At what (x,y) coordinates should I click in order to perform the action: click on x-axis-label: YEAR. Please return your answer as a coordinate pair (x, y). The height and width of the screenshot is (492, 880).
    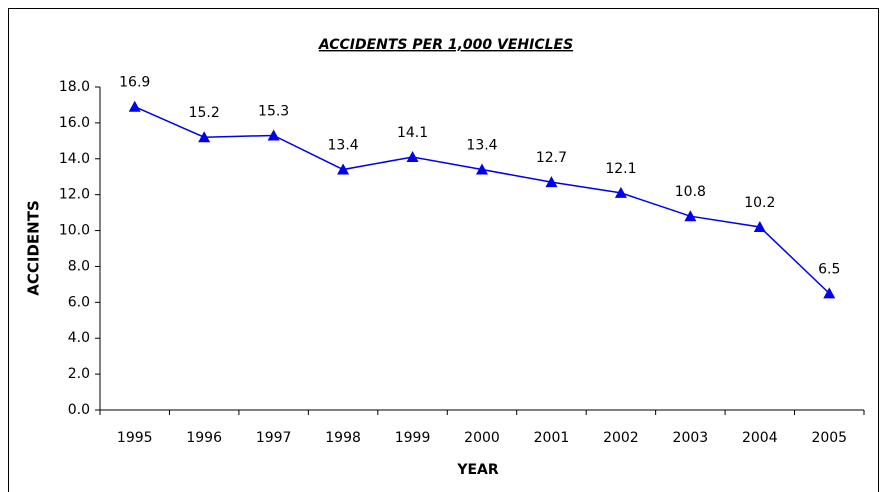
    Looking at the image, I should click on (477, 470).